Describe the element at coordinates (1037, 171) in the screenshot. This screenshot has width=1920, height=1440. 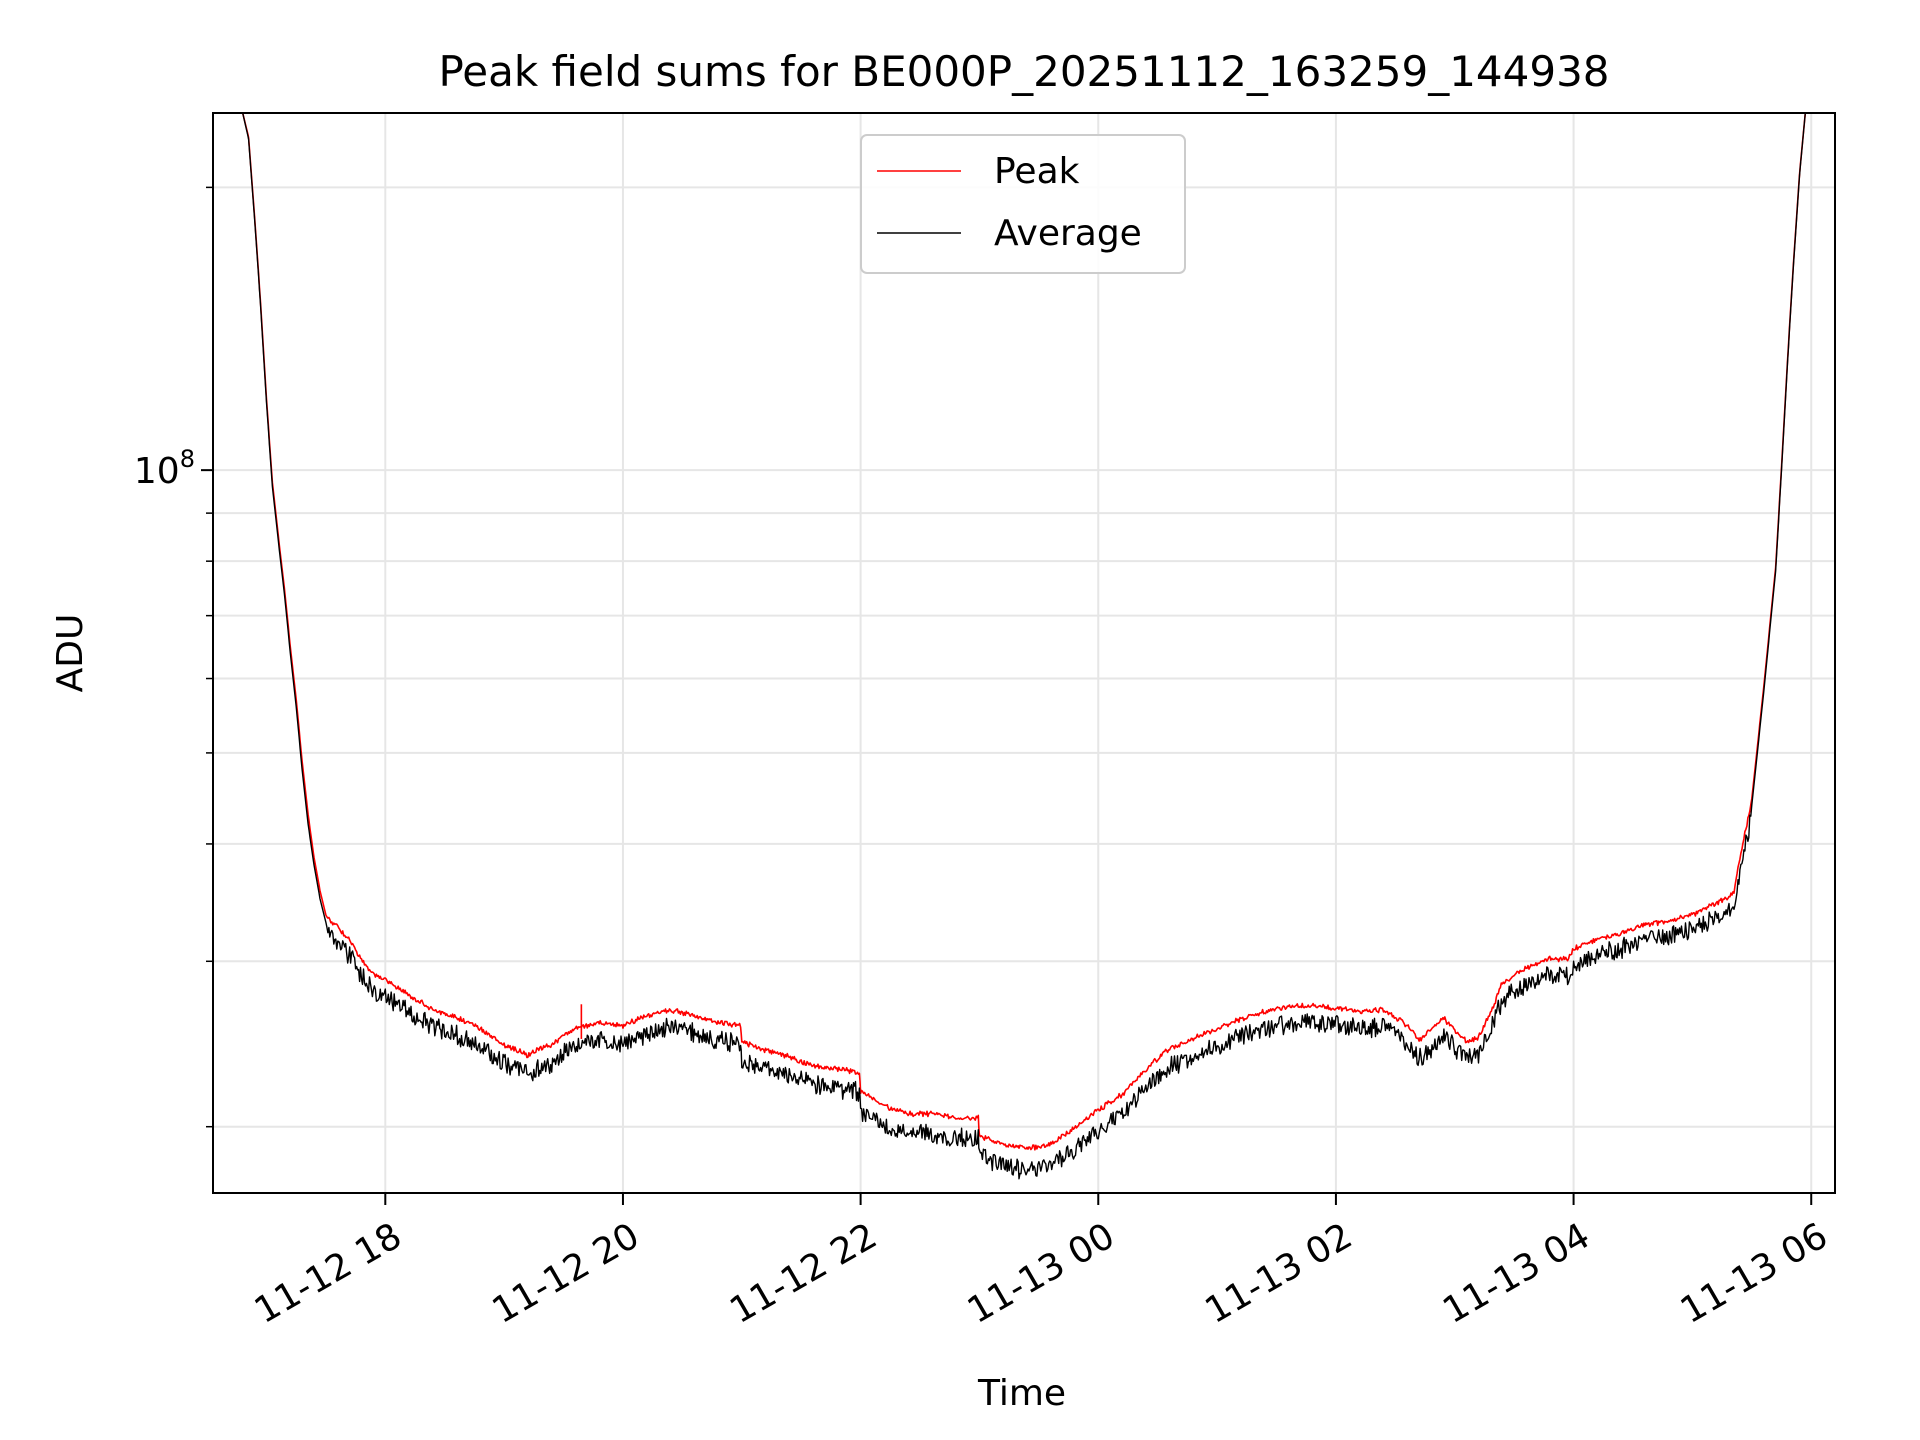
I see `legend-label-peak: Peak` at that location.